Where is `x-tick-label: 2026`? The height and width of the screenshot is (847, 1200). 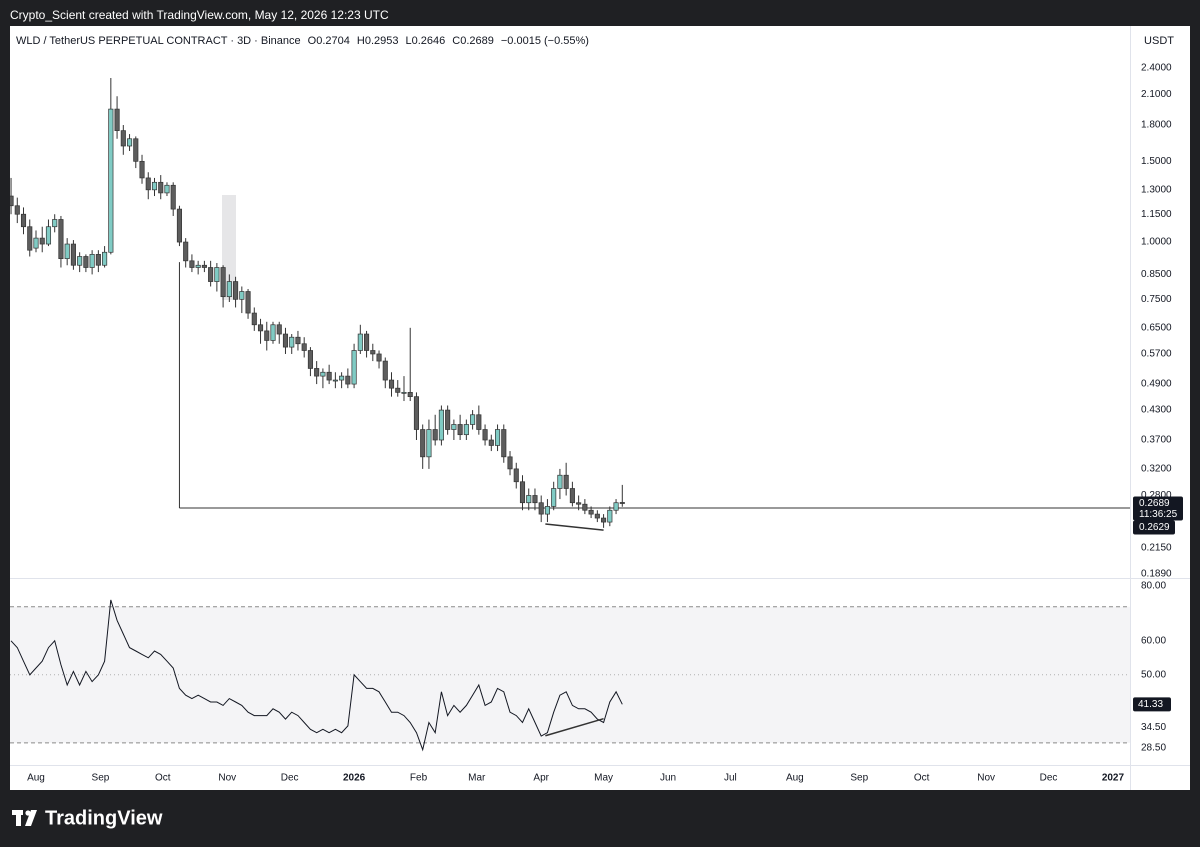
x-tick-label: 2026 is located at coordinates (354, 778).